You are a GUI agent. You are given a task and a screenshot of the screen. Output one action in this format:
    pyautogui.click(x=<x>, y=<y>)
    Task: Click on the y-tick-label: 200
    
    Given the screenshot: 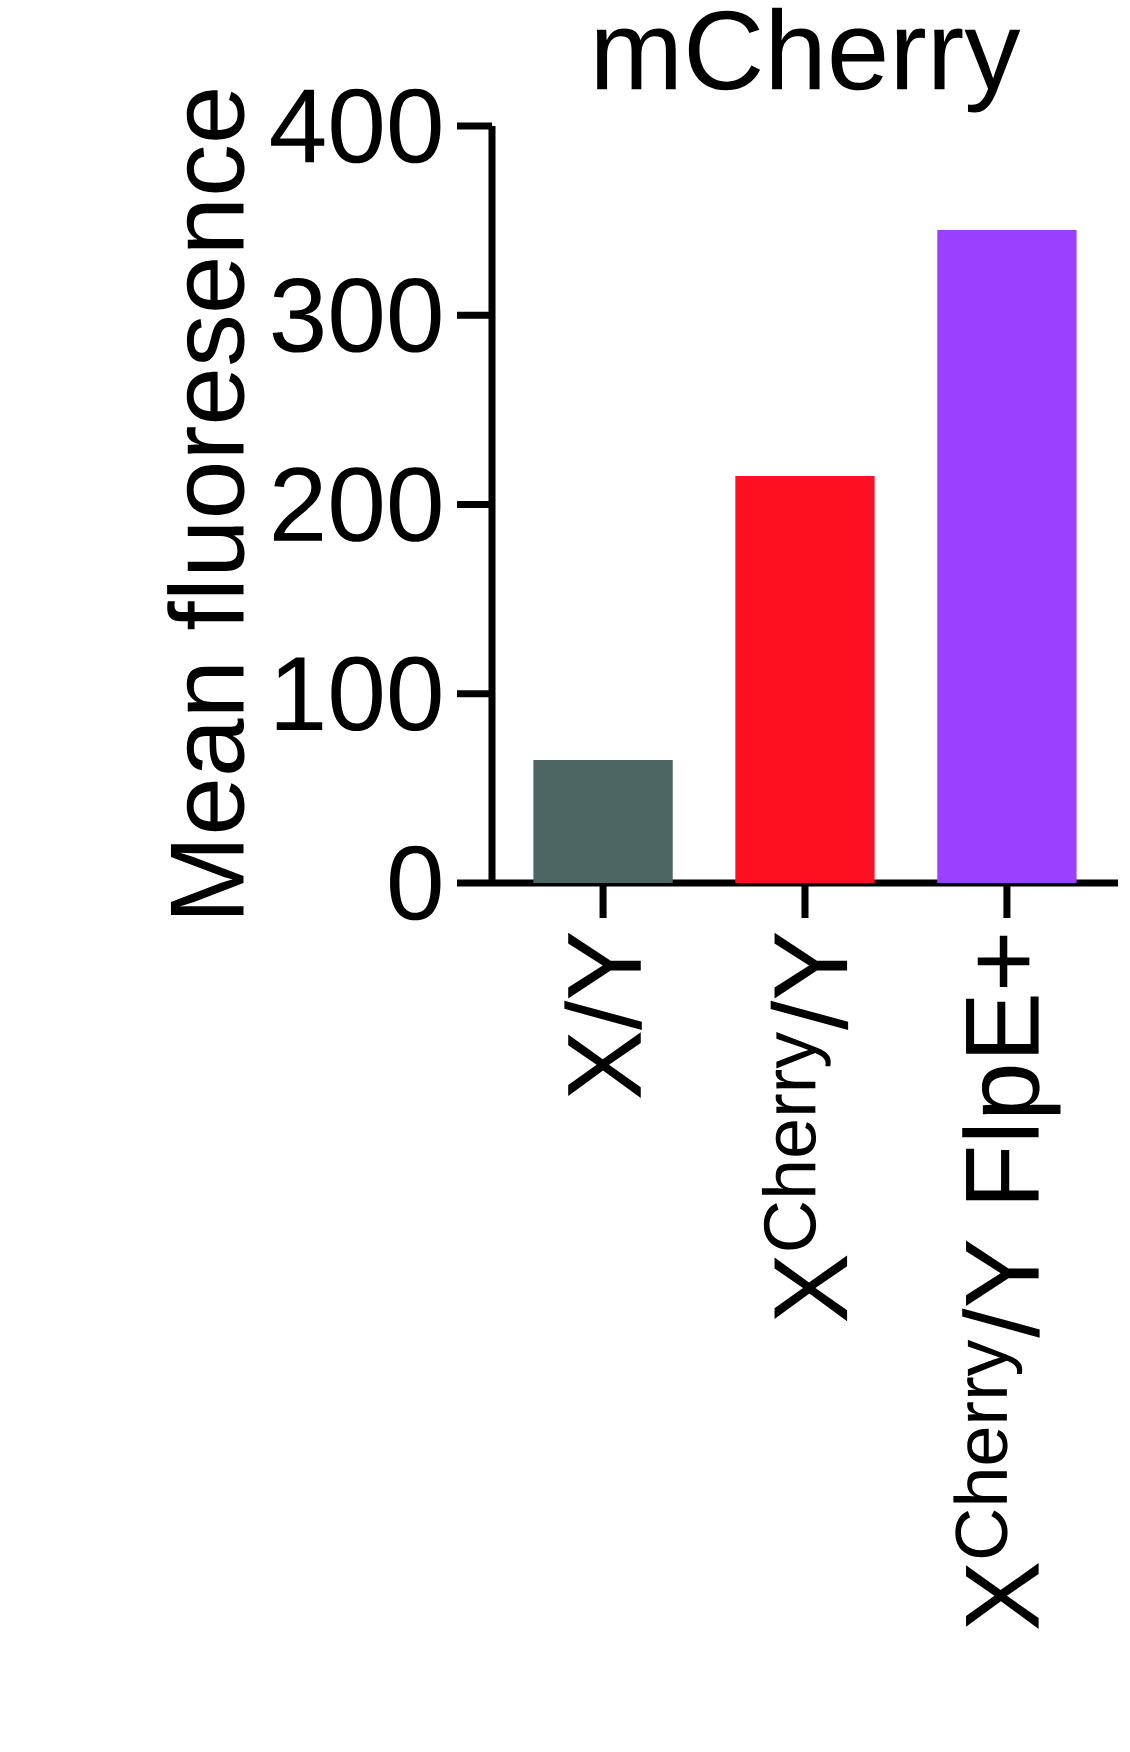 What is the action you would take?
    pyautogui.click(x=357, y=504)
    